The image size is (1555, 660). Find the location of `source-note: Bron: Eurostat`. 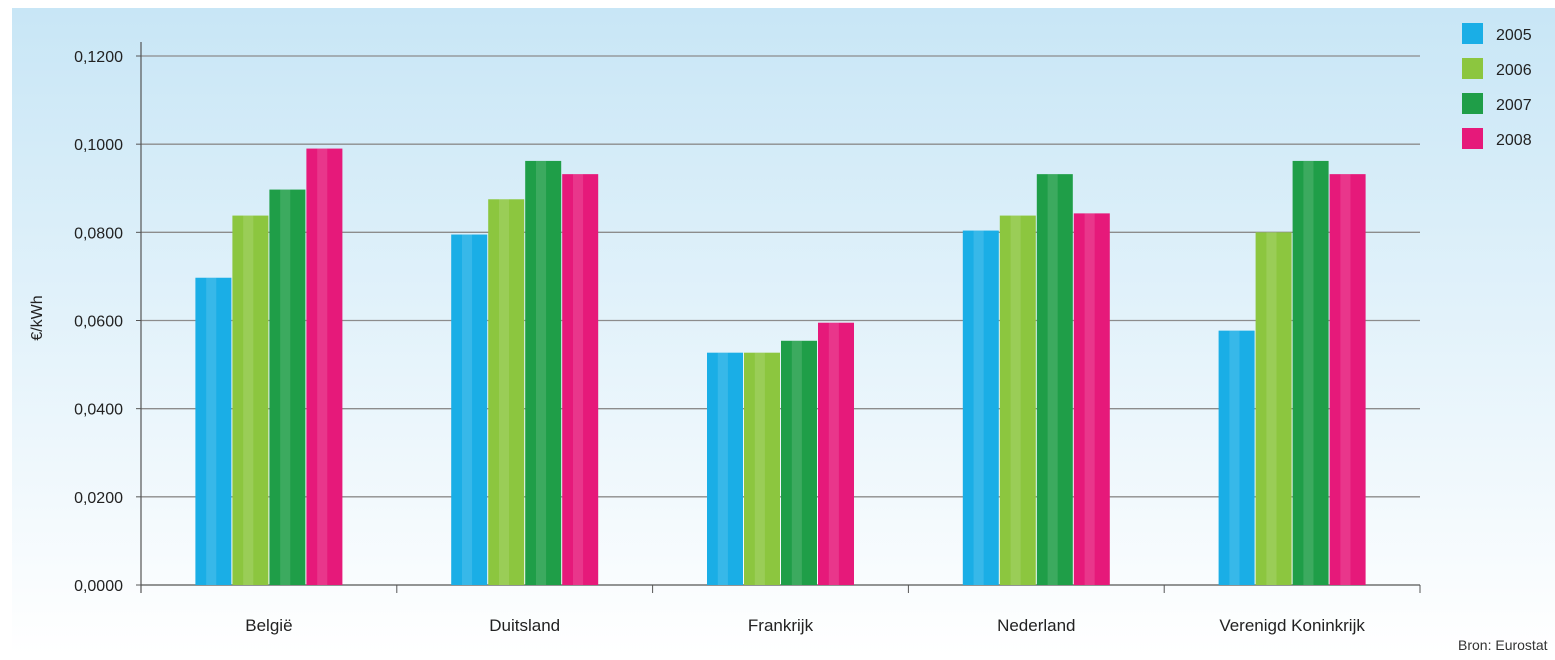

source-note: Bron: Eurostat is located at coordinates (1503, 645).